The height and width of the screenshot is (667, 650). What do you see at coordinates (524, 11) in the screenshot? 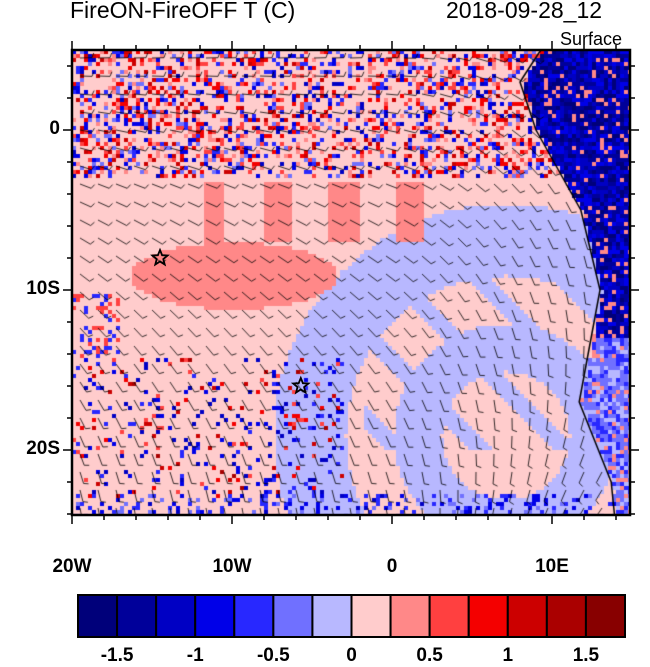
I see `plot-date: 2018-09-28_12` at bounding box center [524, 11].